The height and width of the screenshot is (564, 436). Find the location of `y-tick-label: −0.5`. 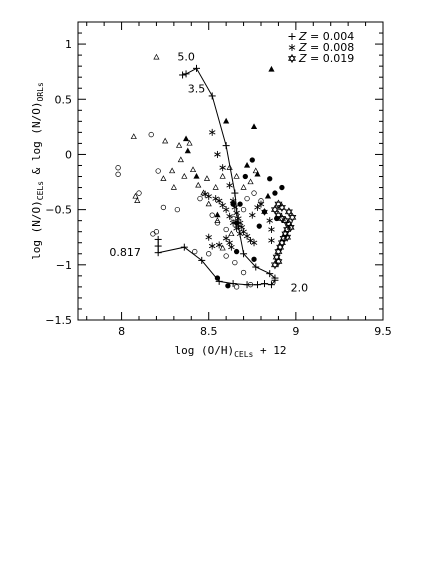

y-tick-label: −0.5 is located at coordinates (58, 210).